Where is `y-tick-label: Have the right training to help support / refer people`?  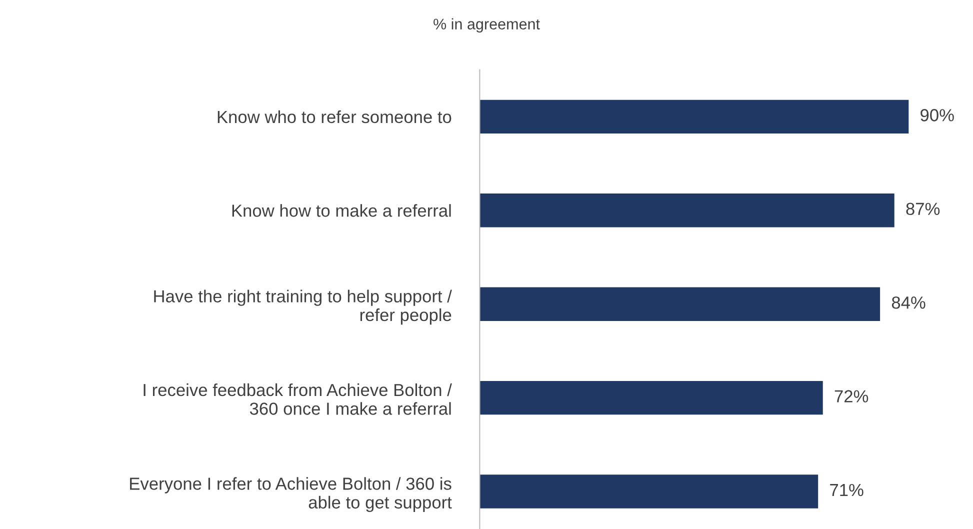 y-tick-label: Have the right training to help support / refer people is located at coordinates (303, 307).